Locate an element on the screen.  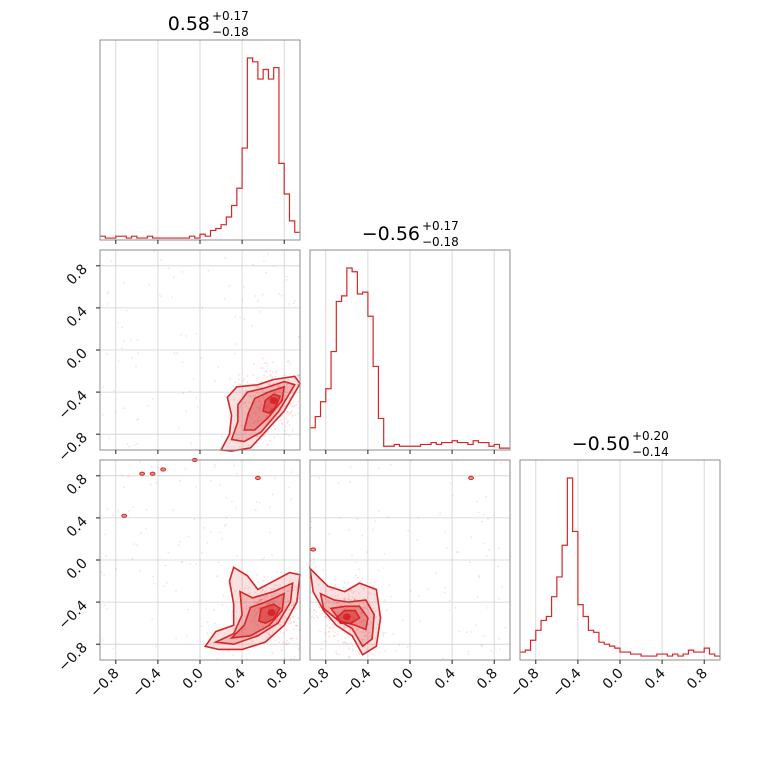
title-value: −0.50 is located at coordinates (601, 444).